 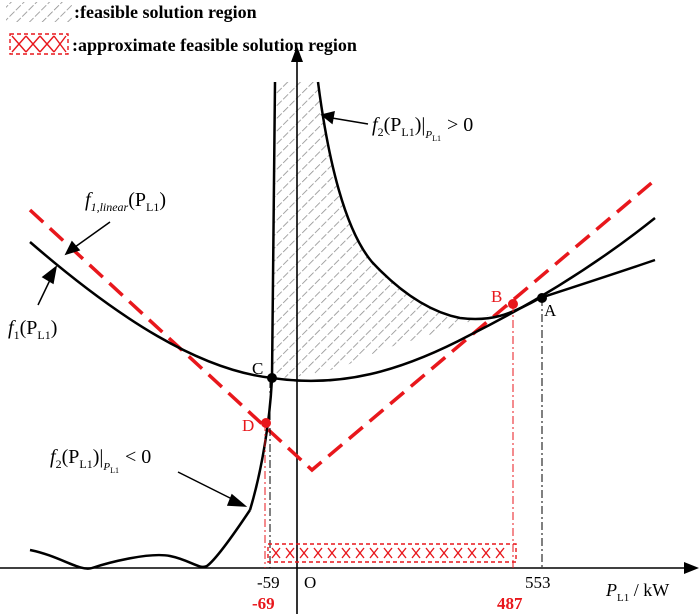 I want to click on tick-487: 487, so click(x=510, y=603).